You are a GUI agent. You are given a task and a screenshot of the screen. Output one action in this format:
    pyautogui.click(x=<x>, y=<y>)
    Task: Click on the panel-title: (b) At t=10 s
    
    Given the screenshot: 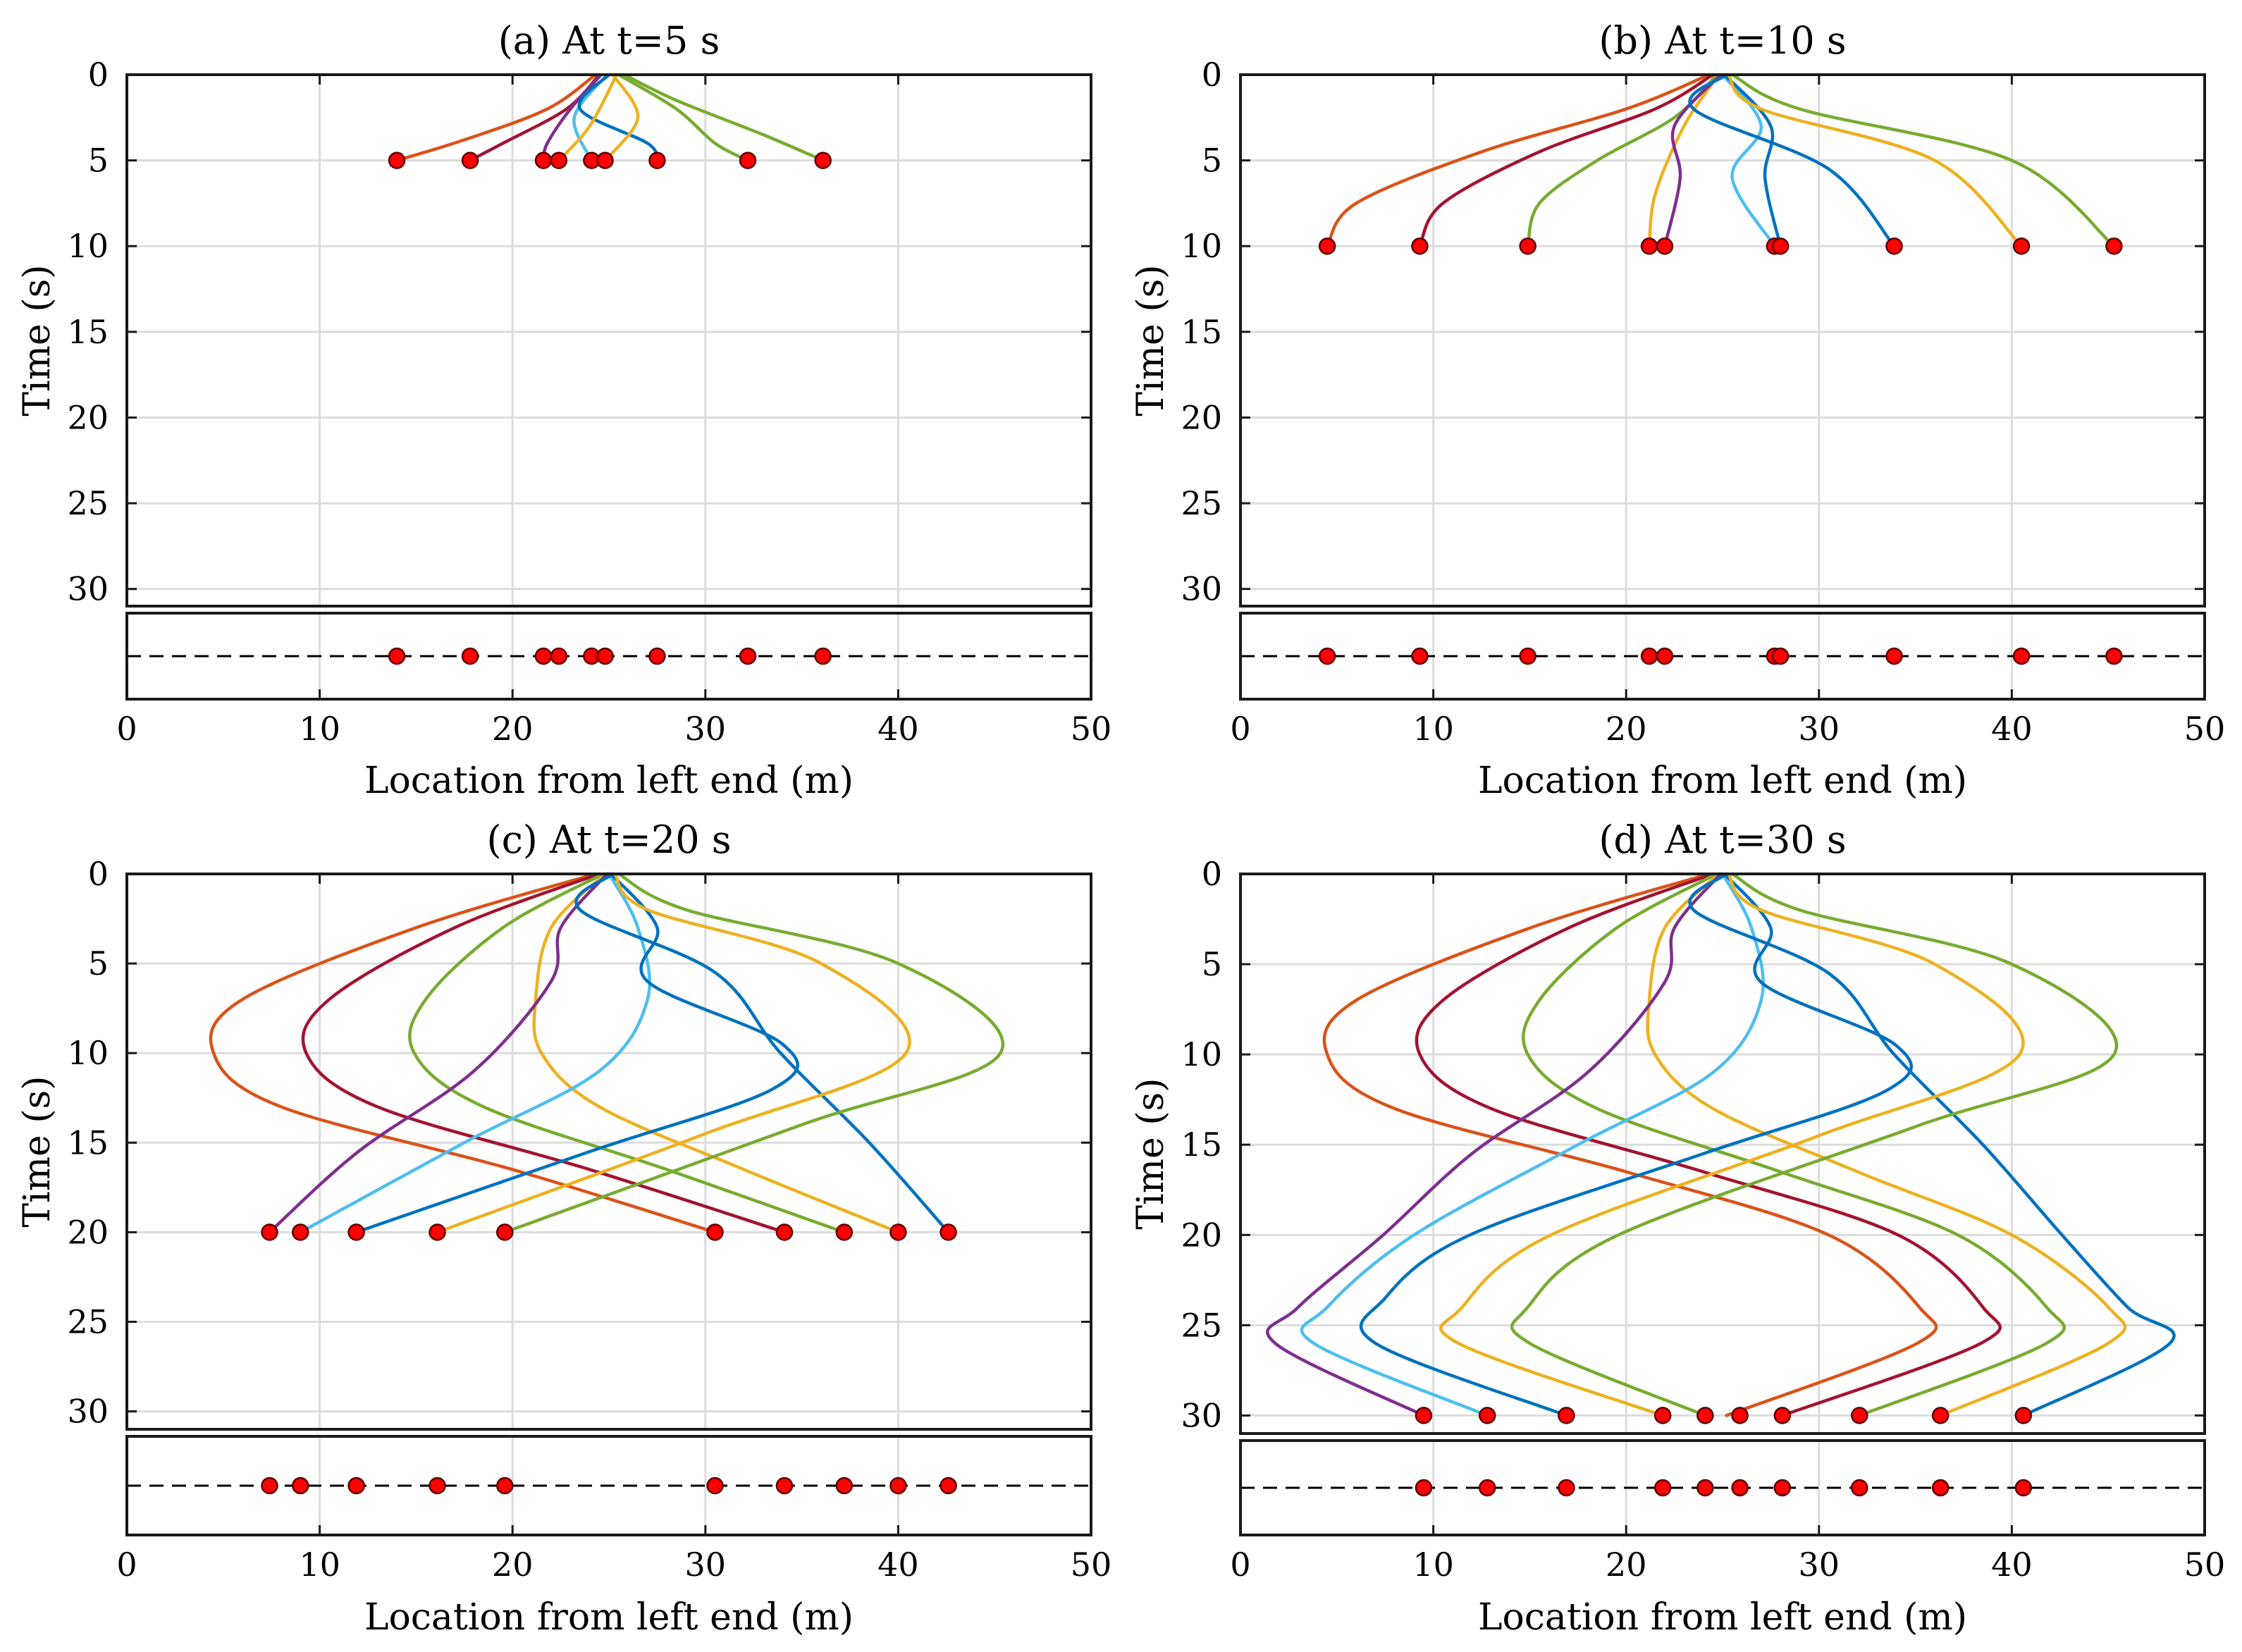 What is the action you would take?
    pyautogui.click(x=1722, y=40)
    